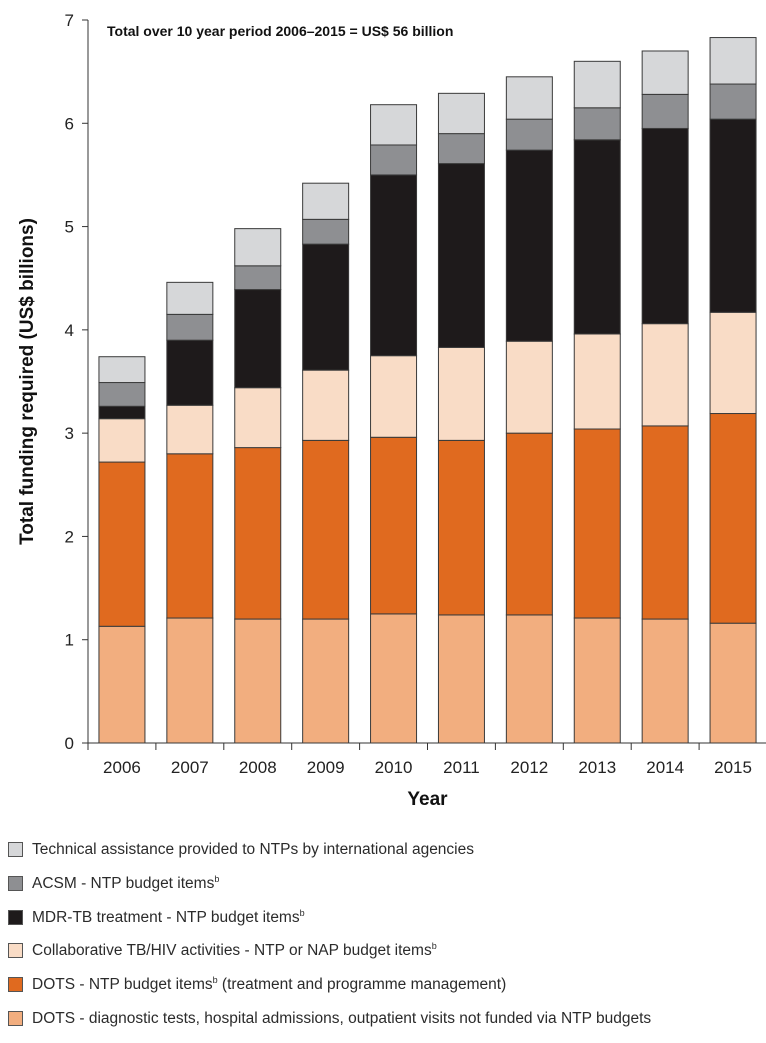 The width and height of the screenshot is (766, 1043). What do you see at coordinates (69, 640) in the screenshot?
I see `y-tick-label: 1` at bounding box center [69, 640].